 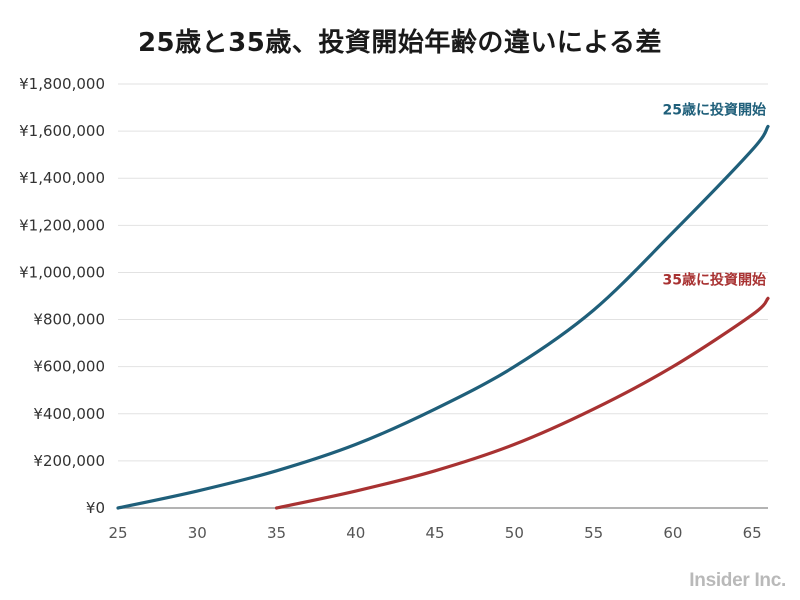 What do you see at coordinates (276, 533) in the screenshot?
I see `x-tick-label: 35` at bounding box center [276, 533].